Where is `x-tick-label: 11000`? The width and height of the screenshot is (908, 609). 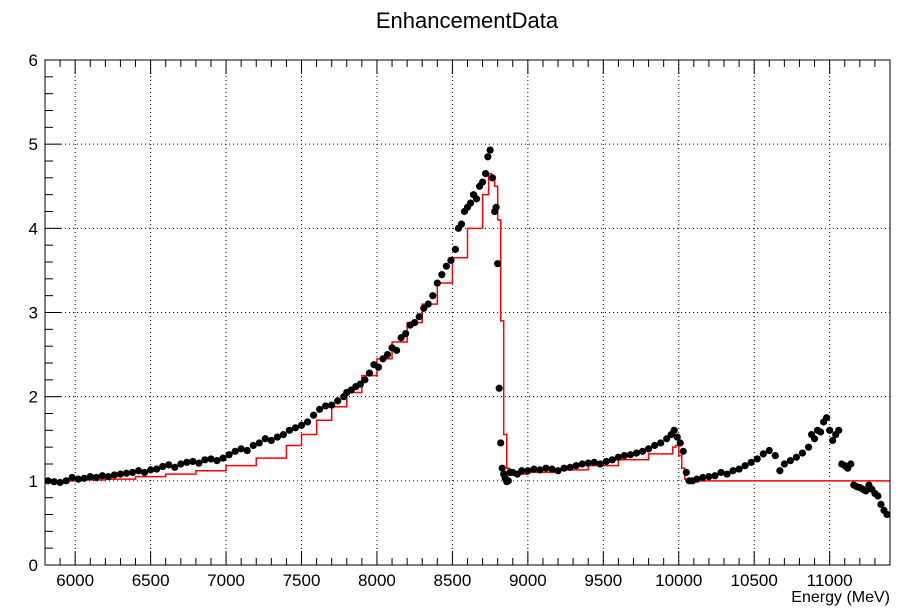 x-tick-label: 11000 is located at coordinates (830, 580).